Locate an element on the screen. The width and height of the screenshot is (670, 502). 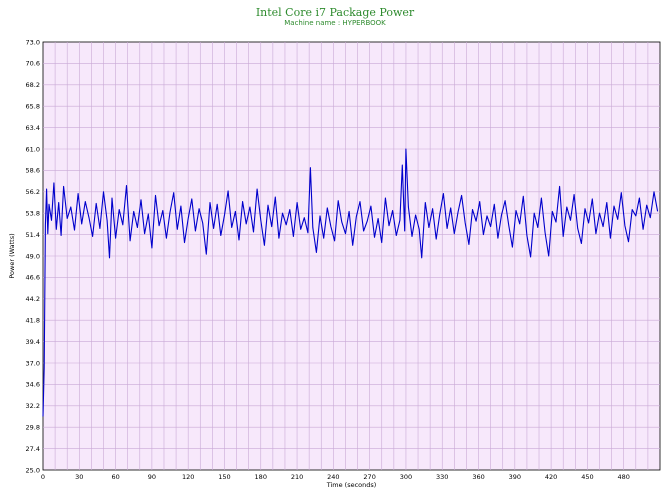
y-tick-label: 37.0 is located at coordinates (33, 363).